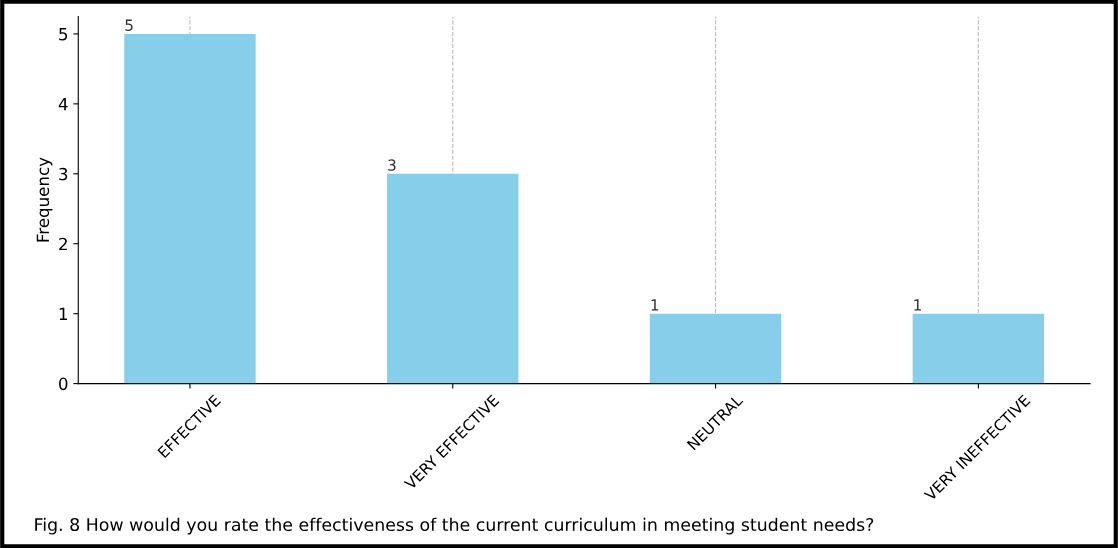 This screenshot has height=548, width=1118. Describe the element at coordinates (63, 34) in the screenshot. I see `y-tick-label: 5` at that location.